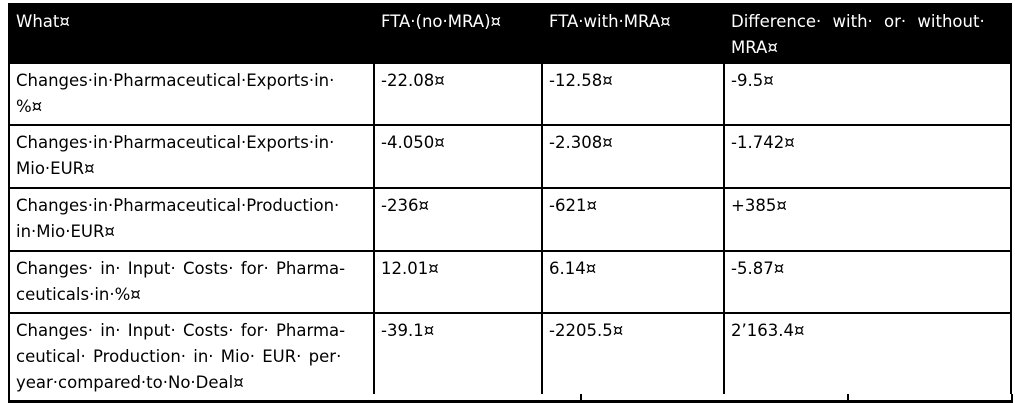 The height and width of the screenshot is (403, 1015). Describe the element at coordinates (191, 33) in the screenshot. I see `column-header-what: What¤` at that location.